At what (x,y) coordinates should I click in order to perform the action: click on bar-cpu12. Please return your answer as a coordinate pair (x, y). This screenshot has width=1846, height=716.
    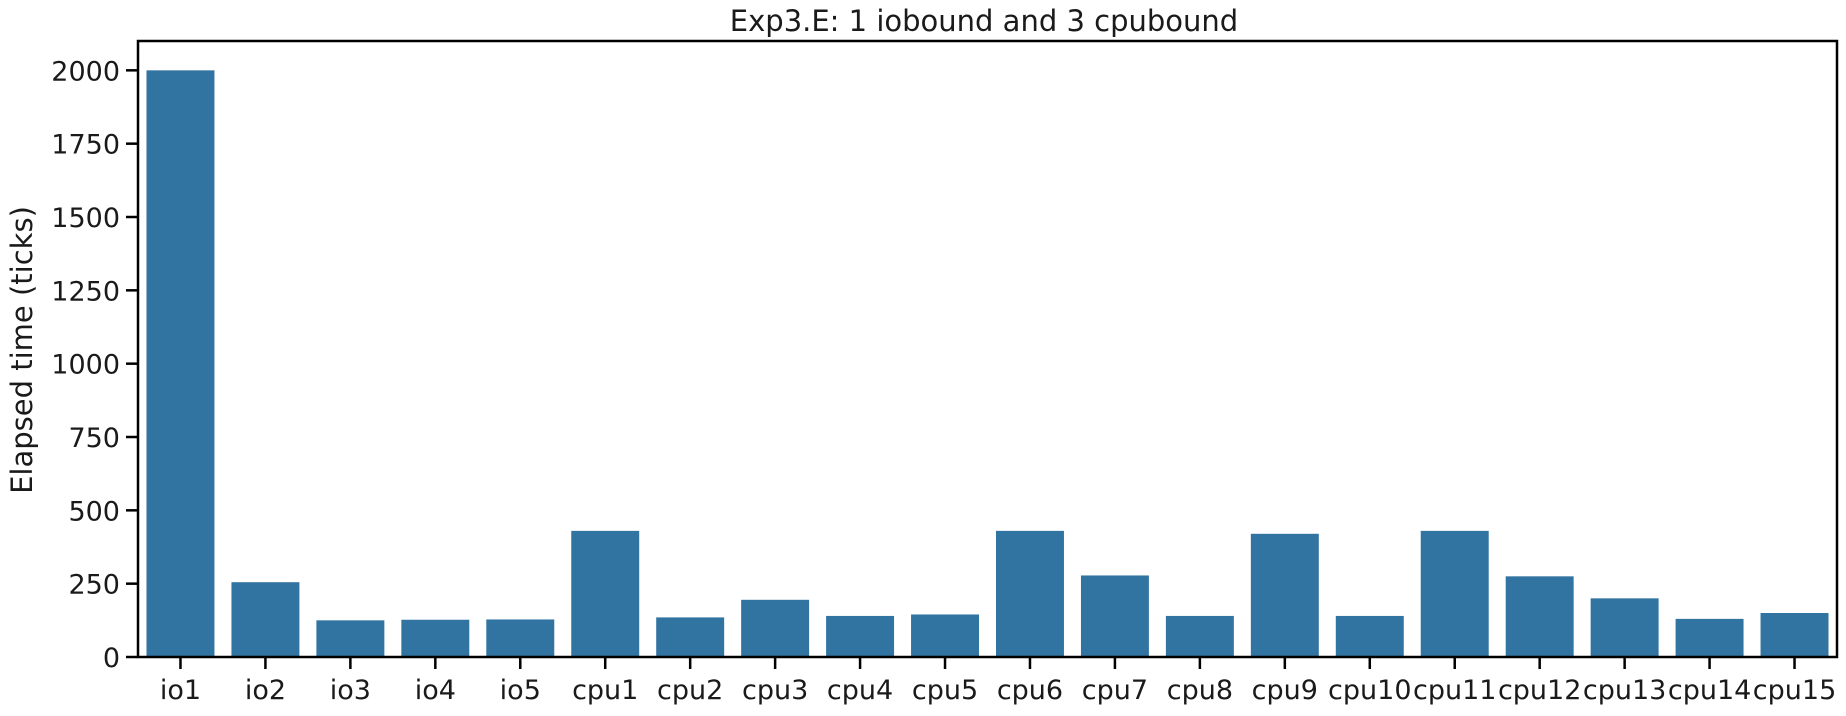
    Looking at the image, I should click on (1539, 616).